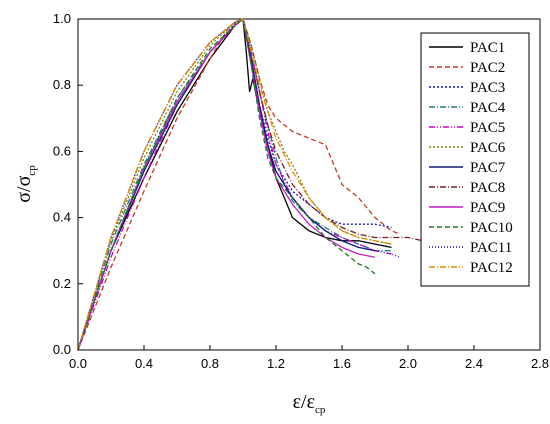 Image resolution: width=550 pixels, height=424 pixels. Describe the element at coordinates (320, 410) in the screenshot. I see `x-axis-title-sub: cp` at that location.